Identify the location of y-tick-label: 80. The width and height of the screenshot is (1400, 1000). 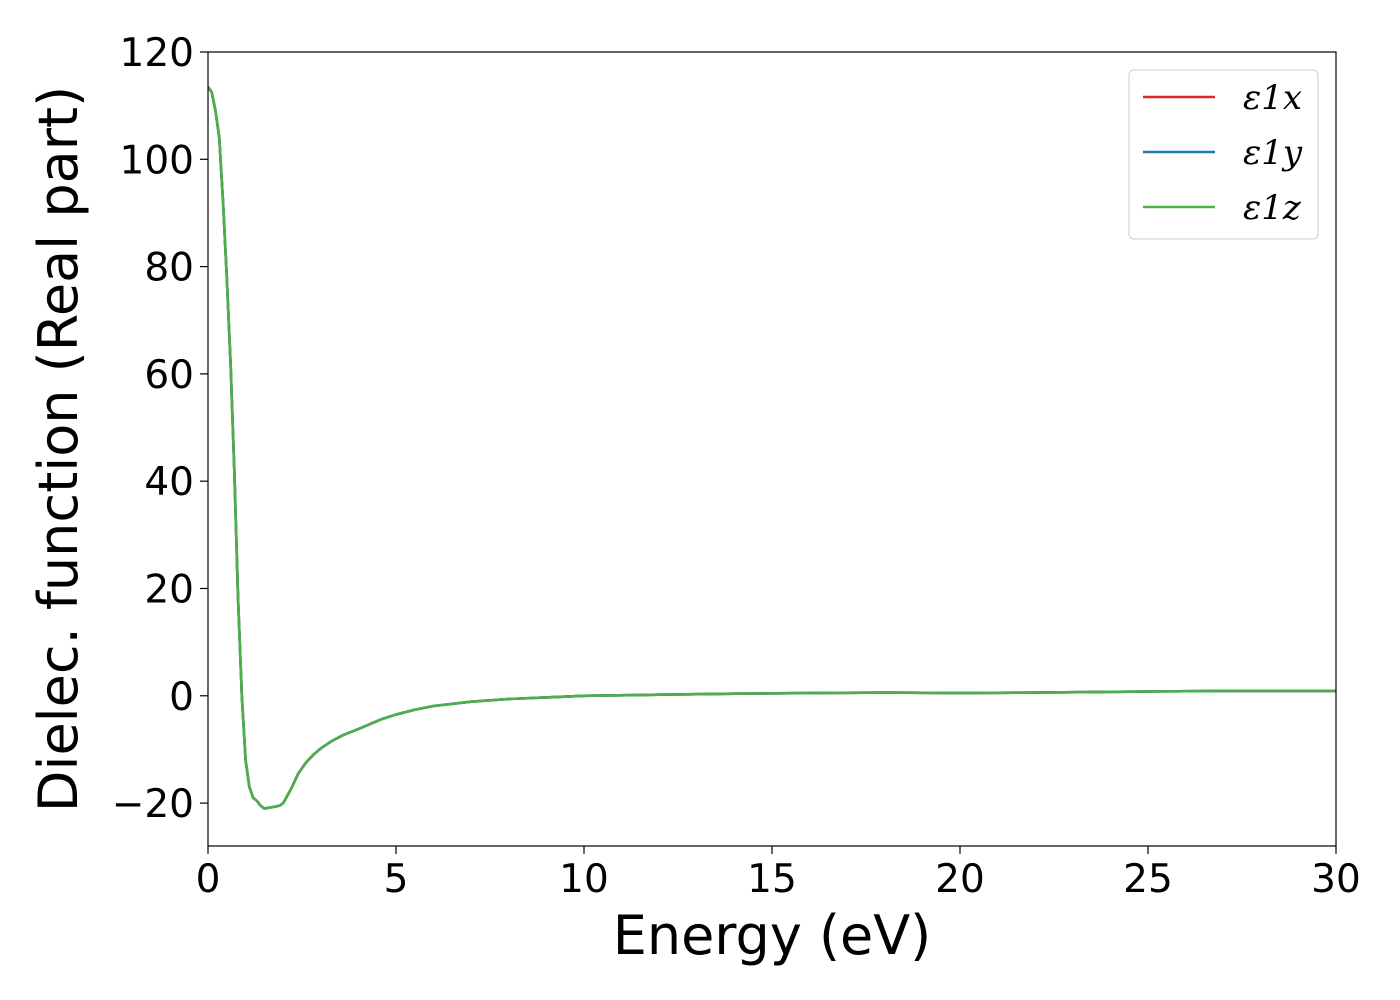
(169, 268).